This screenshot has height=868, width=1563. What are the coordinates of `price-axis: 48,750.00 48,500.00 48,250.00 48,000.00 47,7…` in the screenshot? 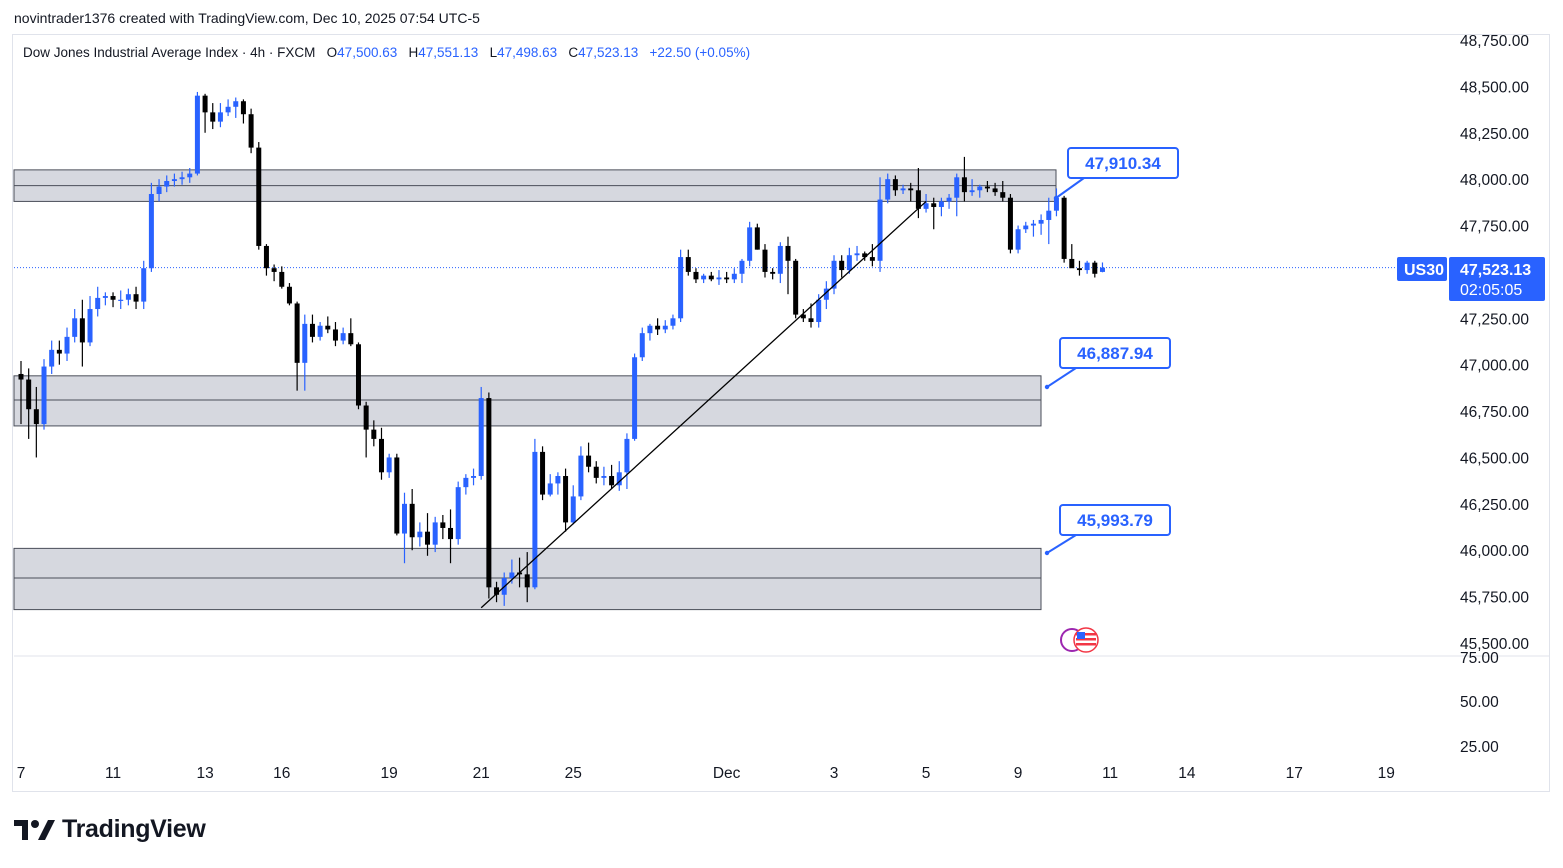 It's located at (1494, 343).